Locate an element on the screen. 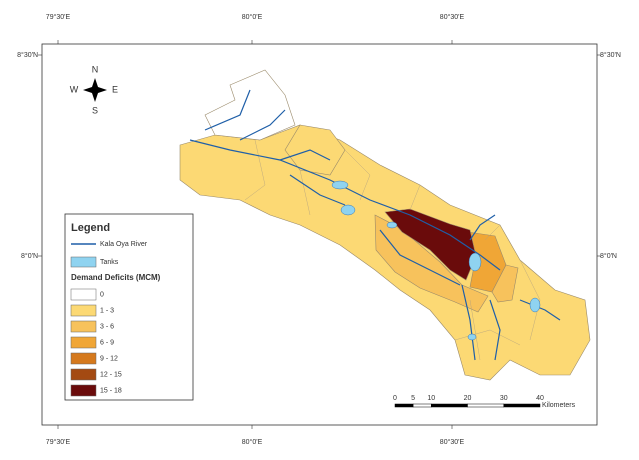  legend-label: 1 - 3 is located at coordinates (107, 310).